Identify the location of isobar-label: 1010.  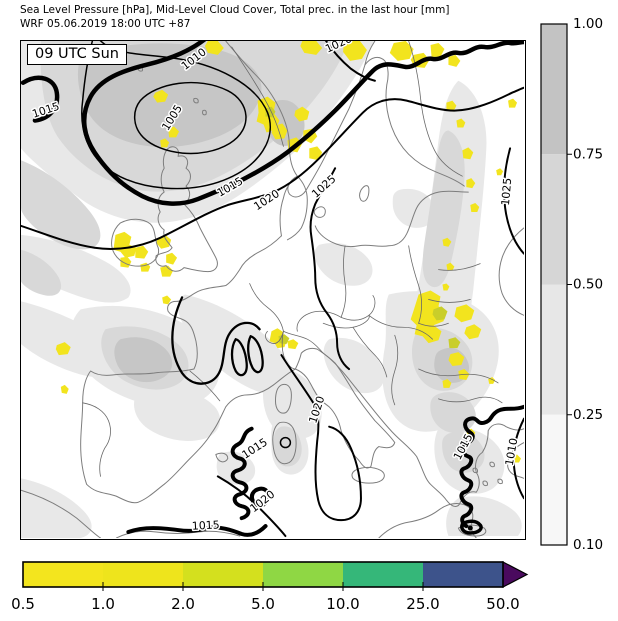
(512, 452).